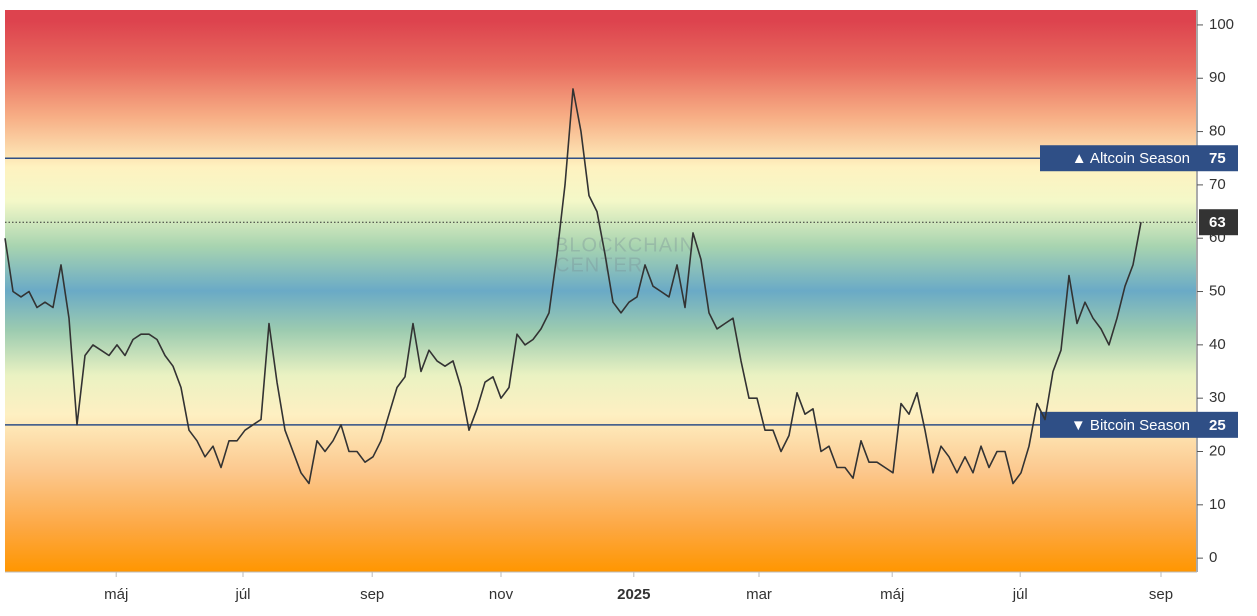 This screenshot has height=616, width=1257. What do you see at coordinates (633, 594) in the screenshot?
I see `x-tick-label: 2025` at bounding box center [633, 594].